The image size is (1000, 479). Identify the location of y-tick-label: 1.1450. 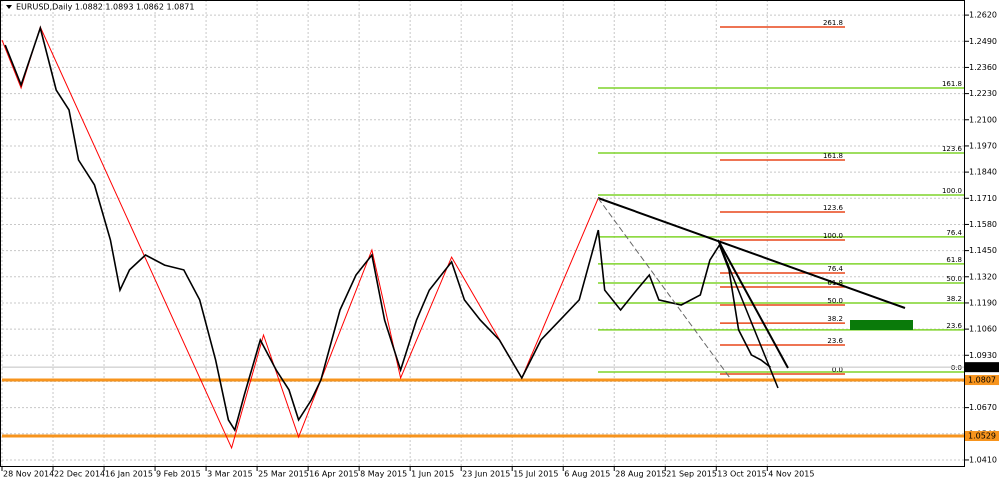
(983, 250).